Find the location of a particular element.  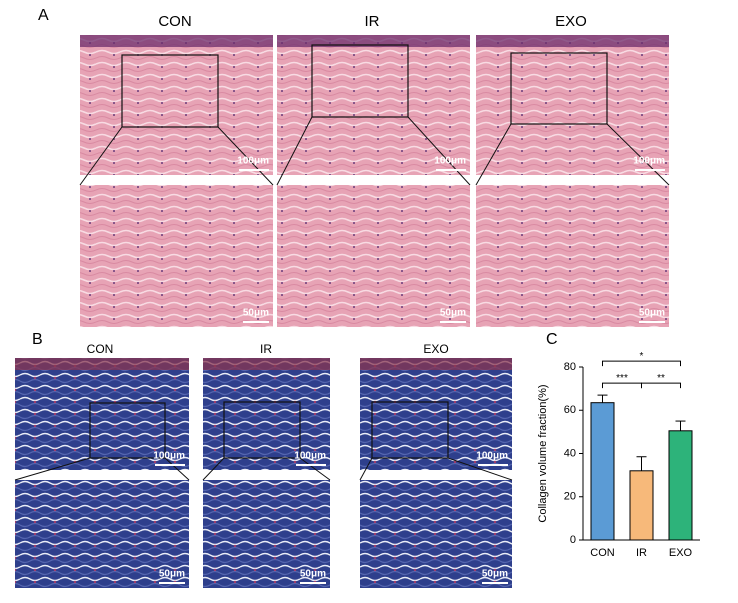

y-axis-label: Collagen volume fraction(%) is located at coordinates (543, 453).